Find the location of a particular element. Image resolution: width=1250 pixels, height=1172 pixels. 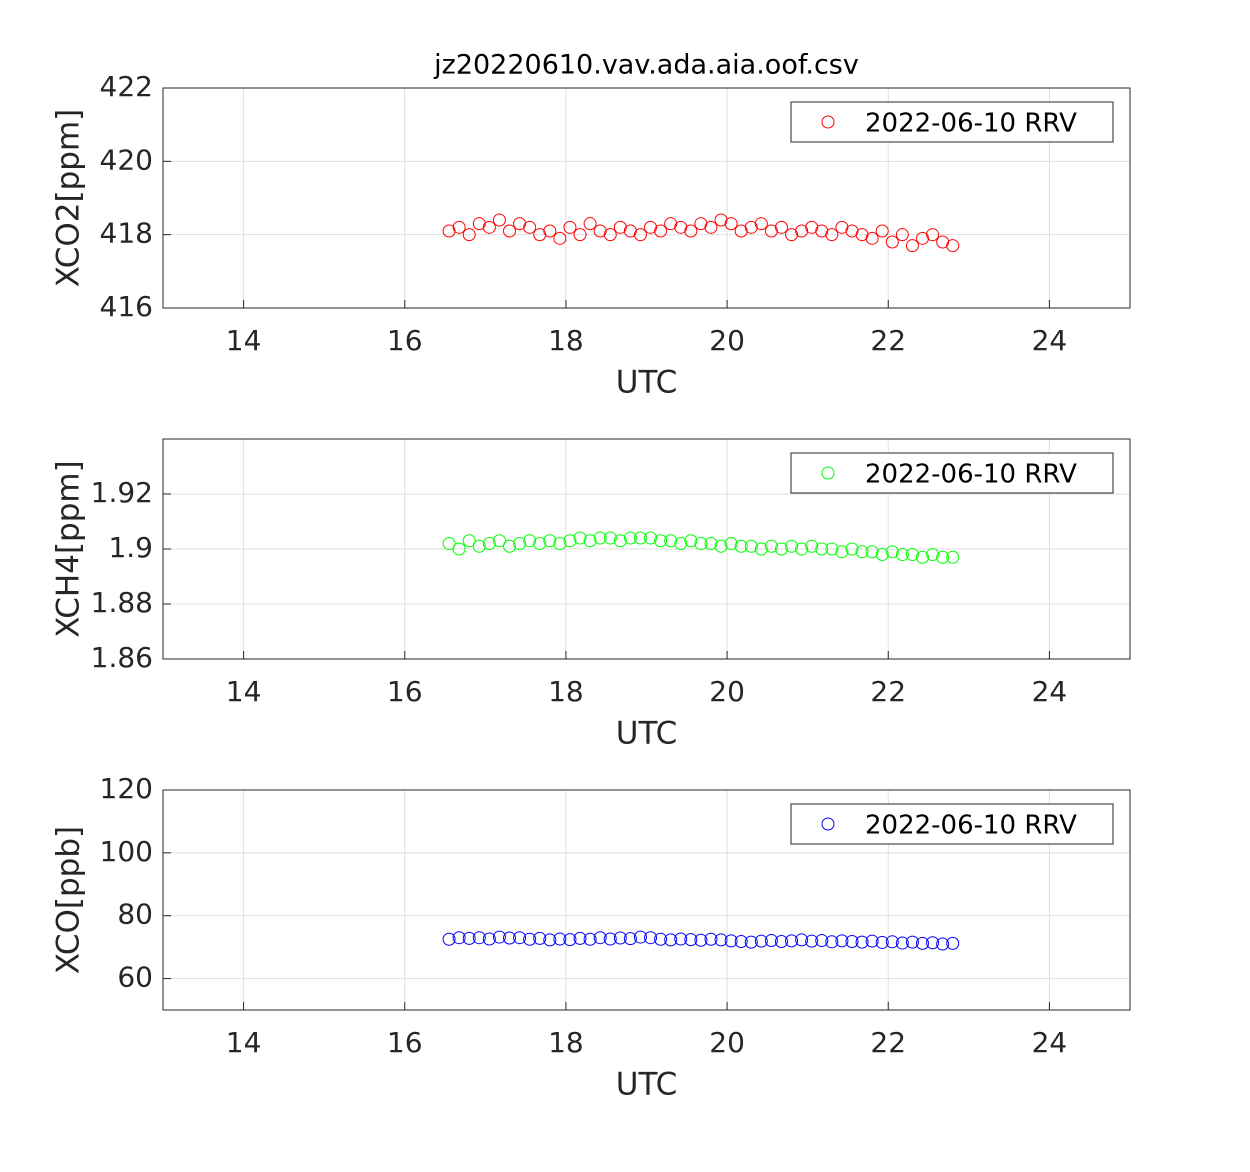

y-tick-label: 1.88 is located at coordinates (122, 602).